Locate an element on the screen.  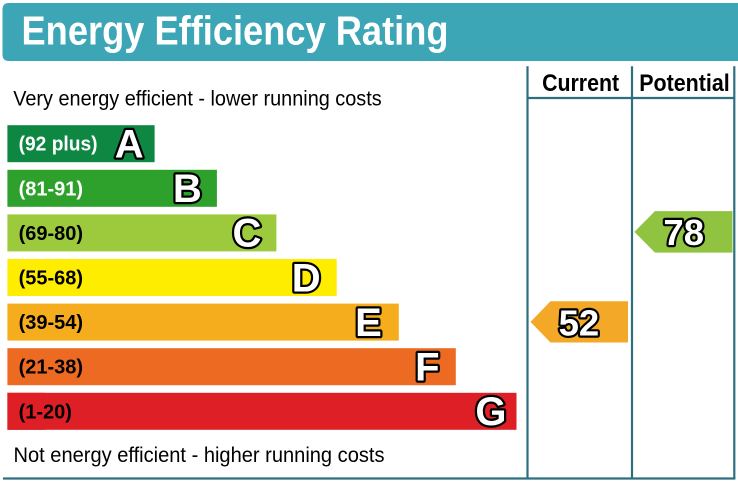
svg-text: Energy Efficiency Rating is located at coordinates (235, 30).